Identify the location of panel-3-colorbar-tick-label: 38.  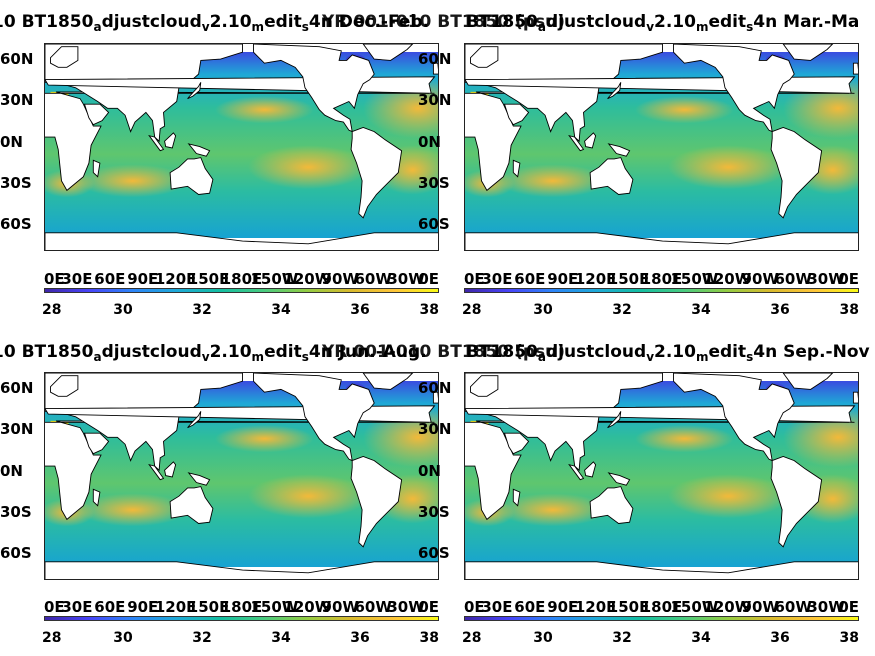
(429, 638).